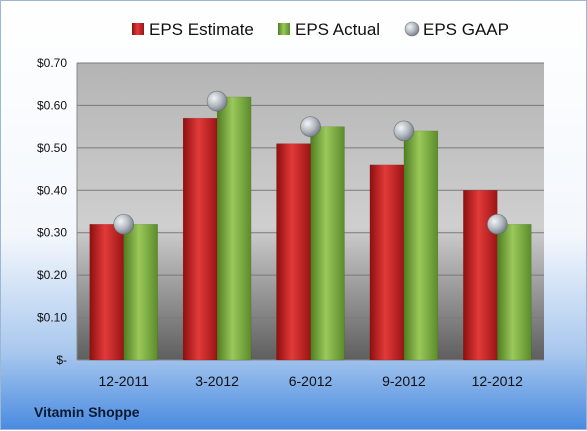 Image resolution: width=587 pixels, height=431 pixels. What do you see at coordinates (124, 381) in the screenshot?
I see `x-tick-label: 12-2011` at bounding box center [124, 381].